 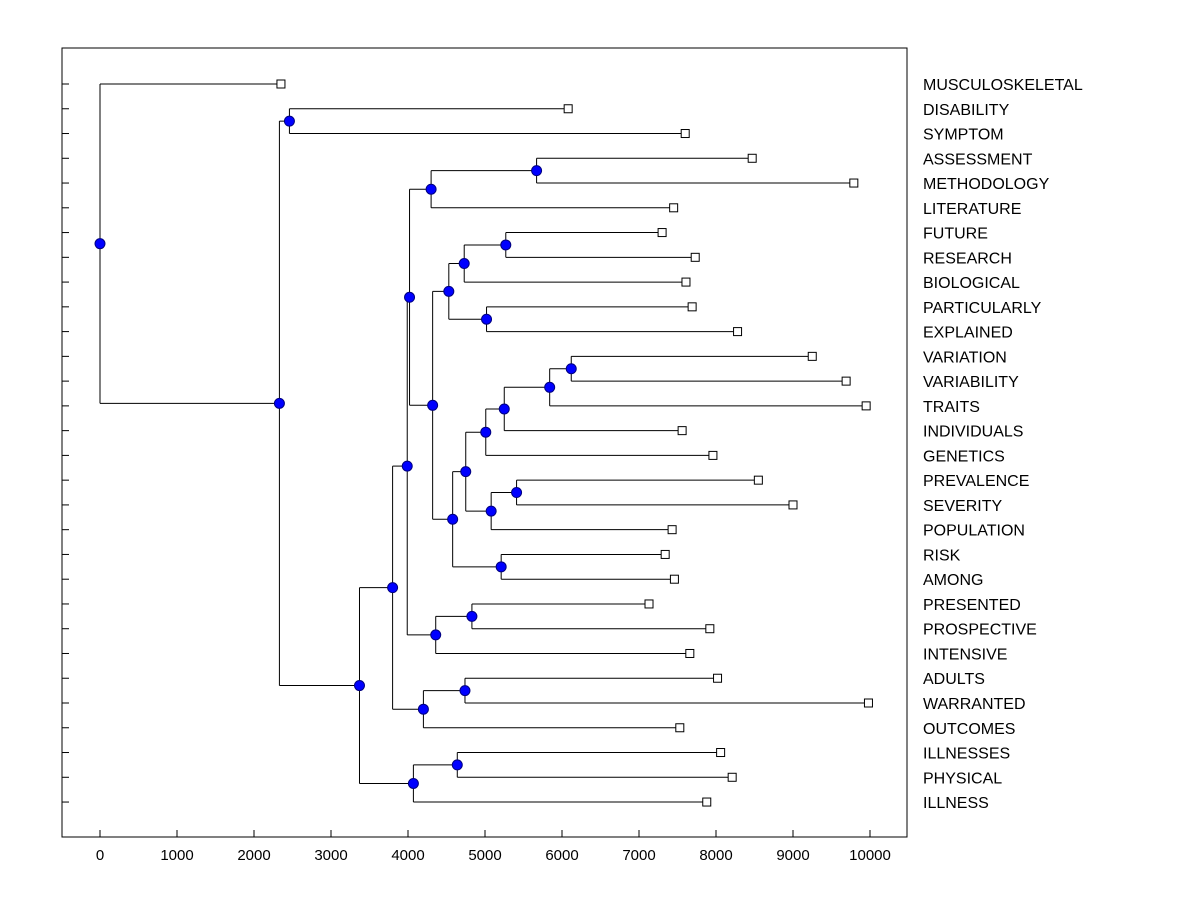 I want to click on leaf-label: RESEARCH, so click(x=967, y=258).